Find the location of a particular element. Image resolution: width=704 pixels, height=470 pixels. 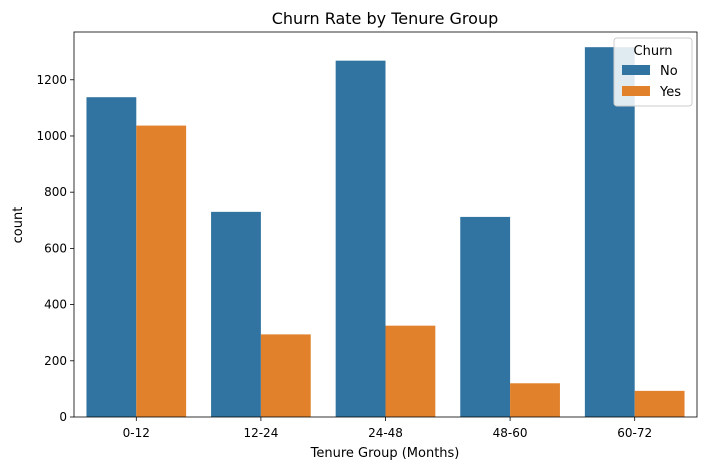

x-tick-label: 48-60 is located at coordinates (510, 433).